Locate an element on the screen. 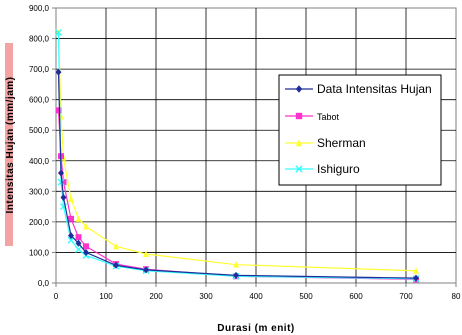 The height and width of the screenshot is (335, 462). y-tick-label: 300,0 is located at coordinates (39, 191).